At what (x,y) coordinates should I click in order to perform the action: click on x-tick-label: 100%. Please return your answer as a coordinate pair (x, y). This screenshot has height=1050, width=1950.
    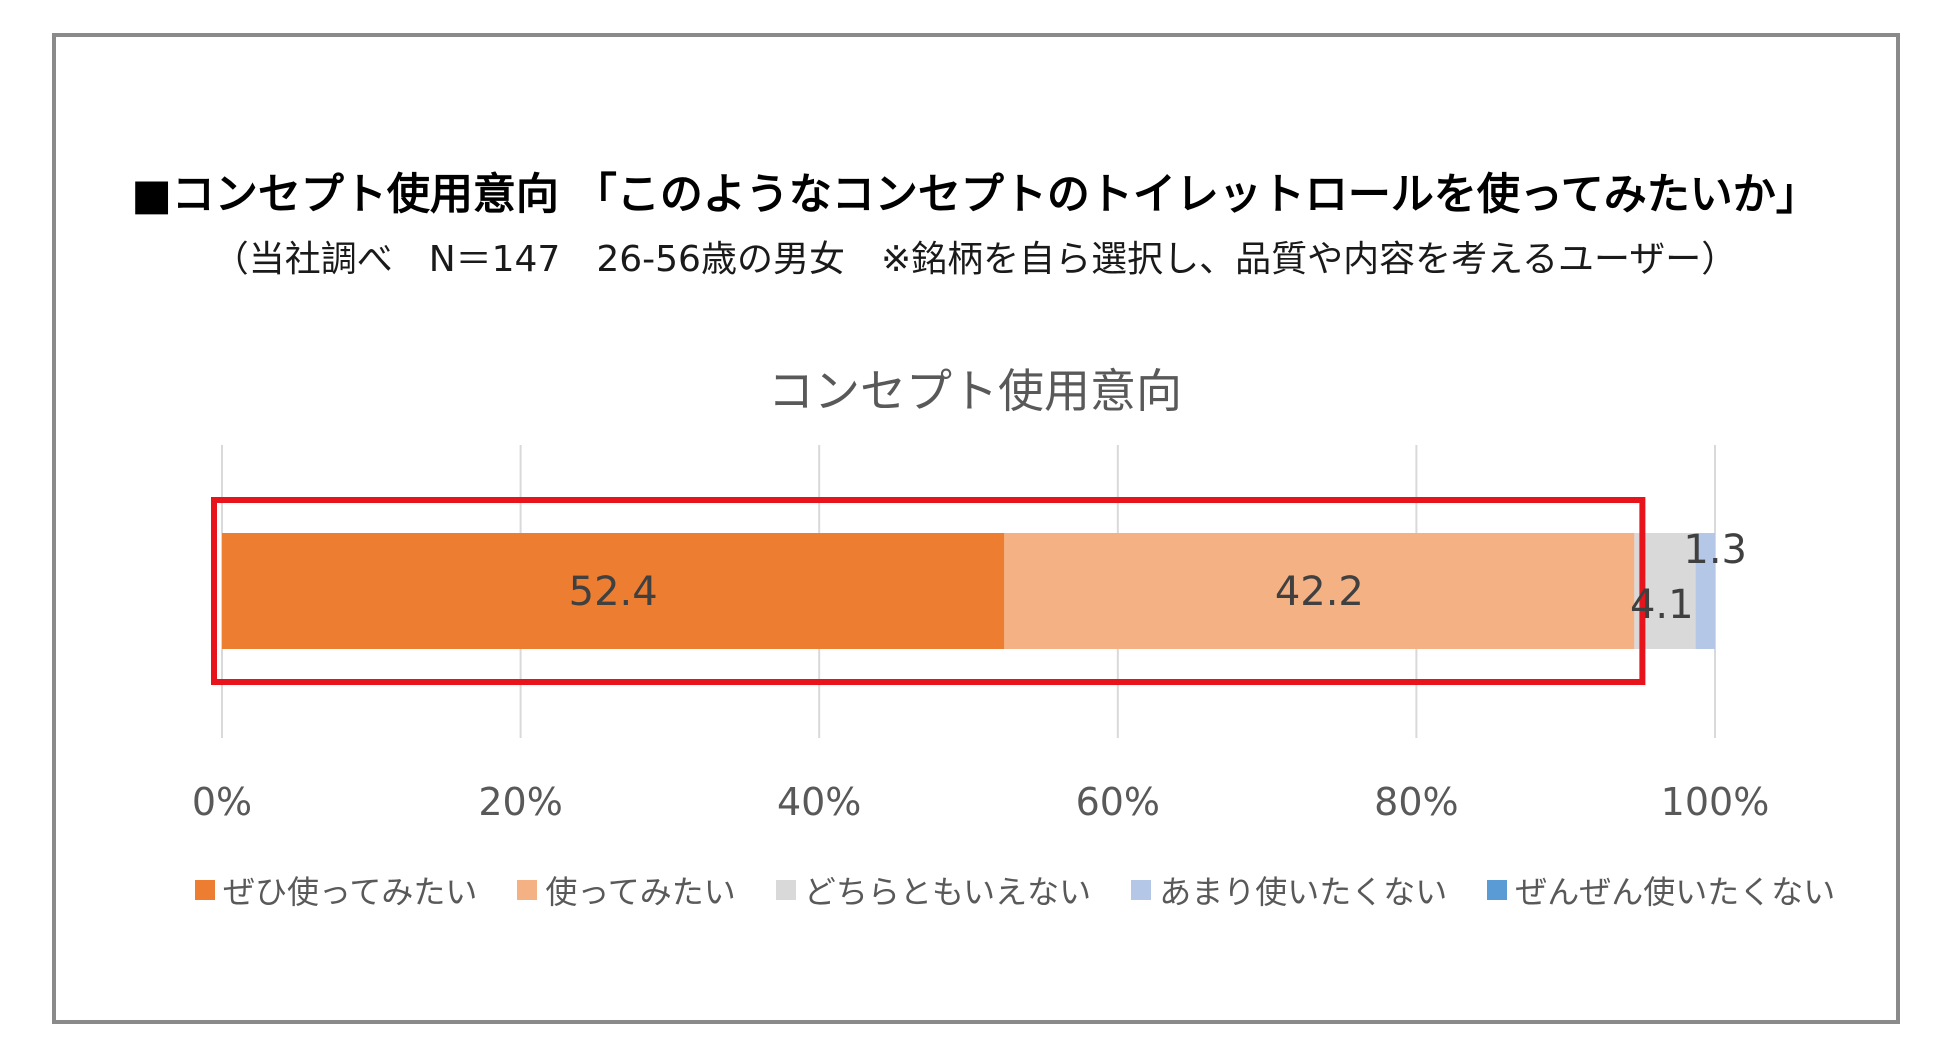
    Looking at the image, I should click on (1715, 802).